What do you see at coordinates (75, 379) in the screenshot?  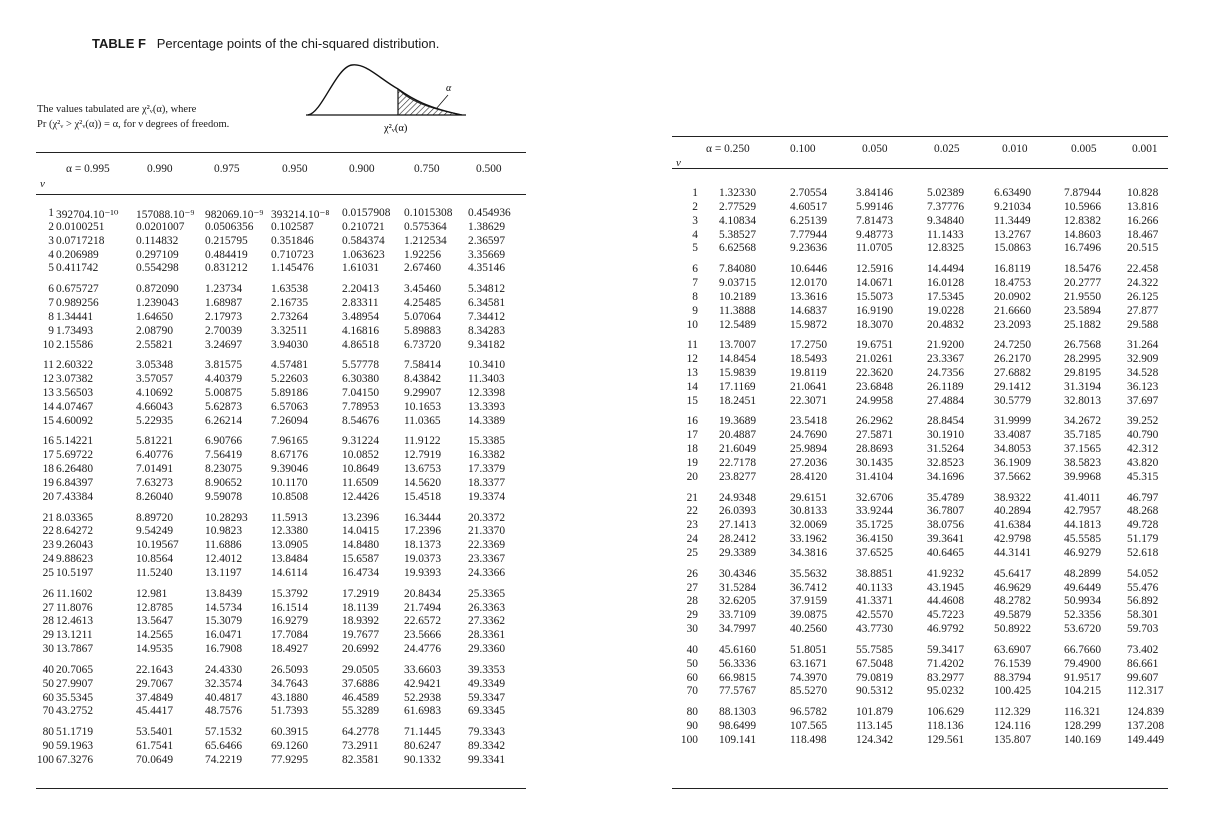 I see `value-cell: 3.07382` at bounding box center [75, 379].